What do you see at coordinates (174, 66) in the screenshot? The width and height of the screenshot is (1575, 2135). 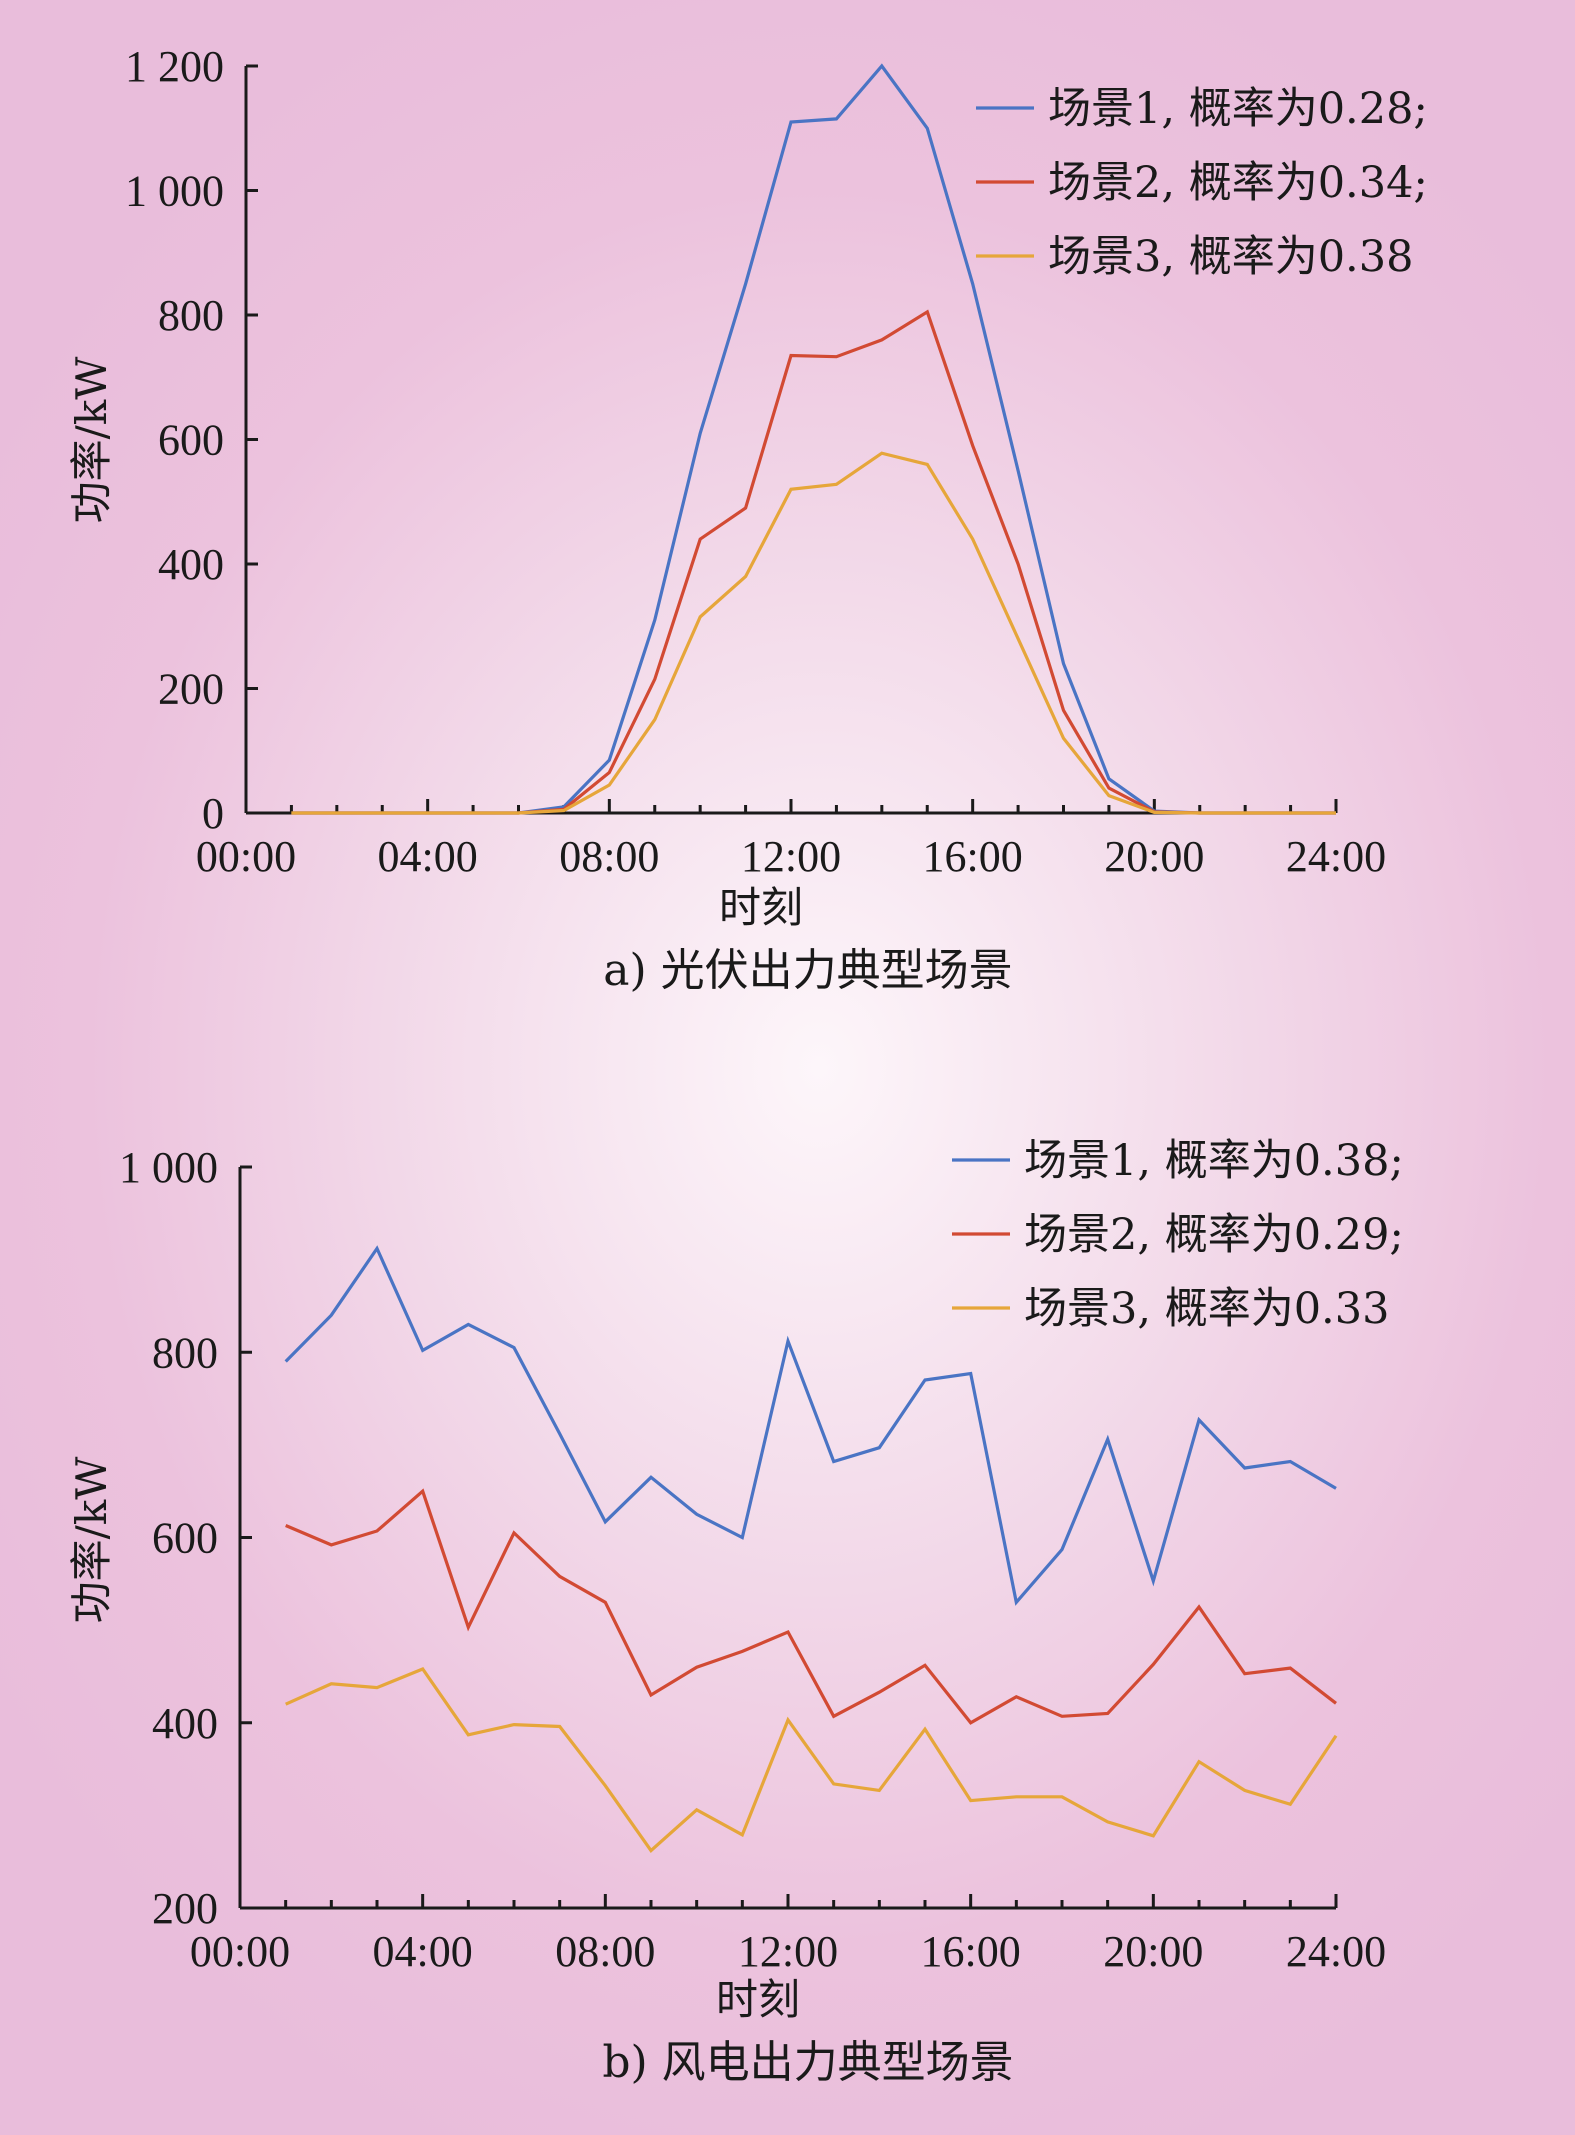 I see `chart-a-y-tick-label: 1 200` at bounding box center [174, 66].